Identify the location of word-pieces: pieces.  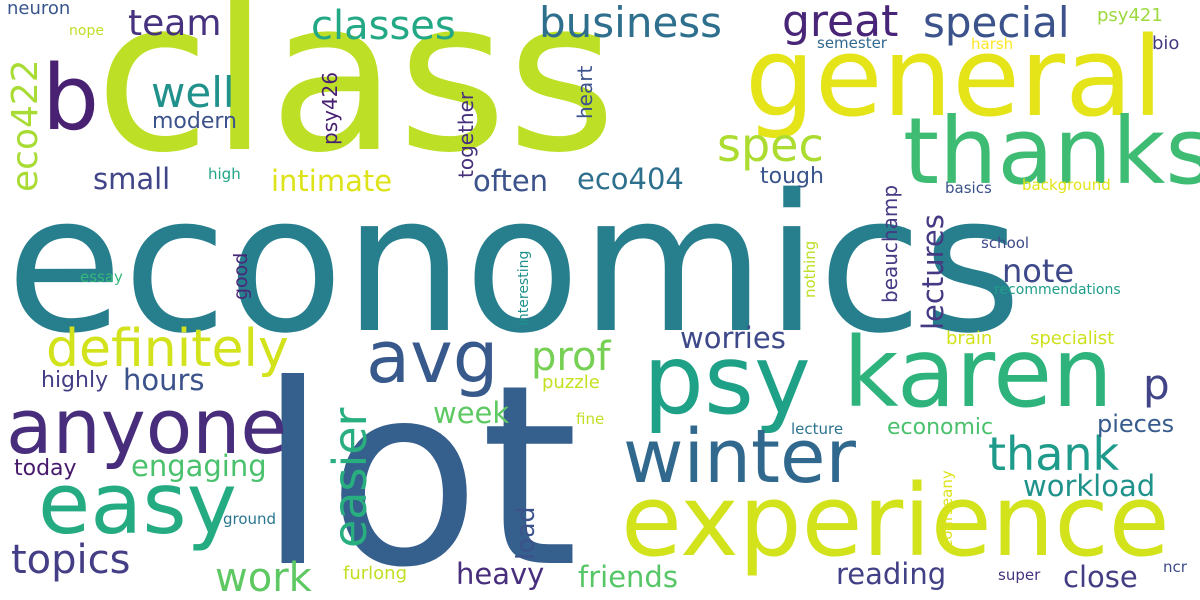
(1136, 424).